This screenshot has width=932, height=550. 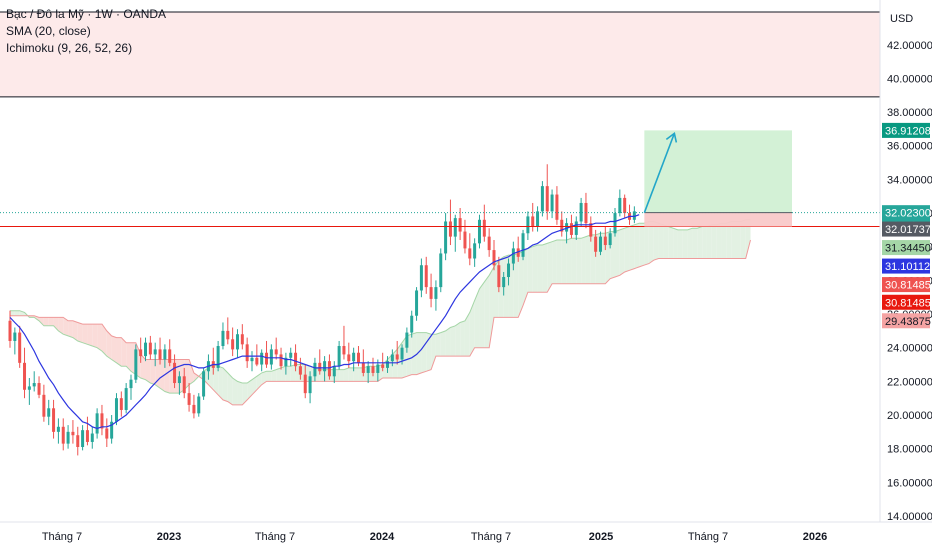 I want to click on x-tick-label: 2024, so click(x=382, y=537).